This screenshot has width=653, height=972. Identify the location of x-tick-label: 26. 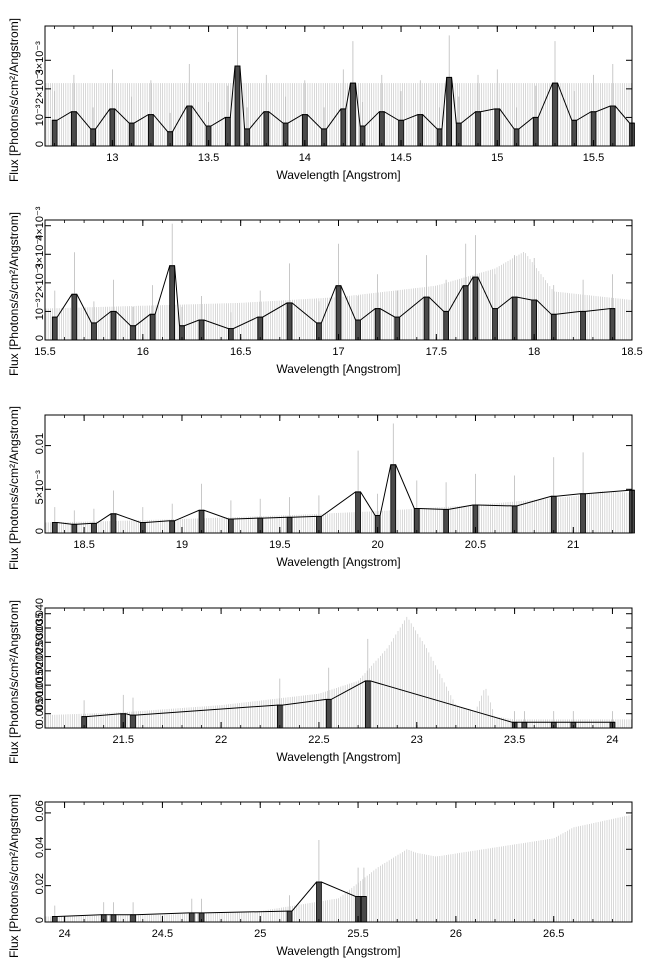
(456, 934).